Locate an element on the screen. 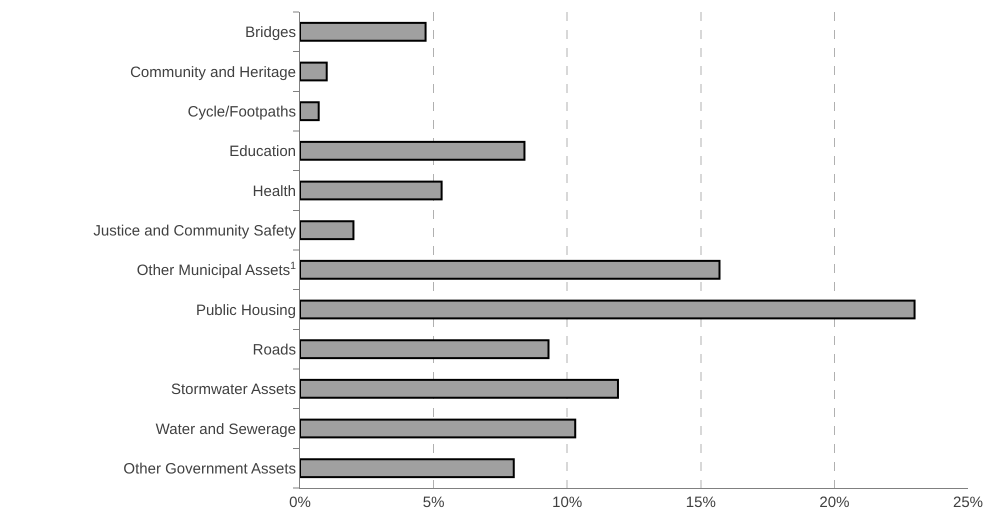  y-tick-label: Stormwater Assets is located at coordinates (233, 389).